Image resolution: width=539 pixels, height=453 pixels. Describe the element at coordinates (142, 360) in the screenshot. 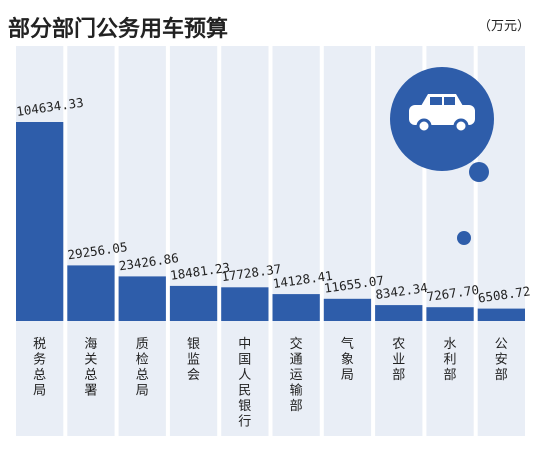

I see `category-label-char: 检` at that location.